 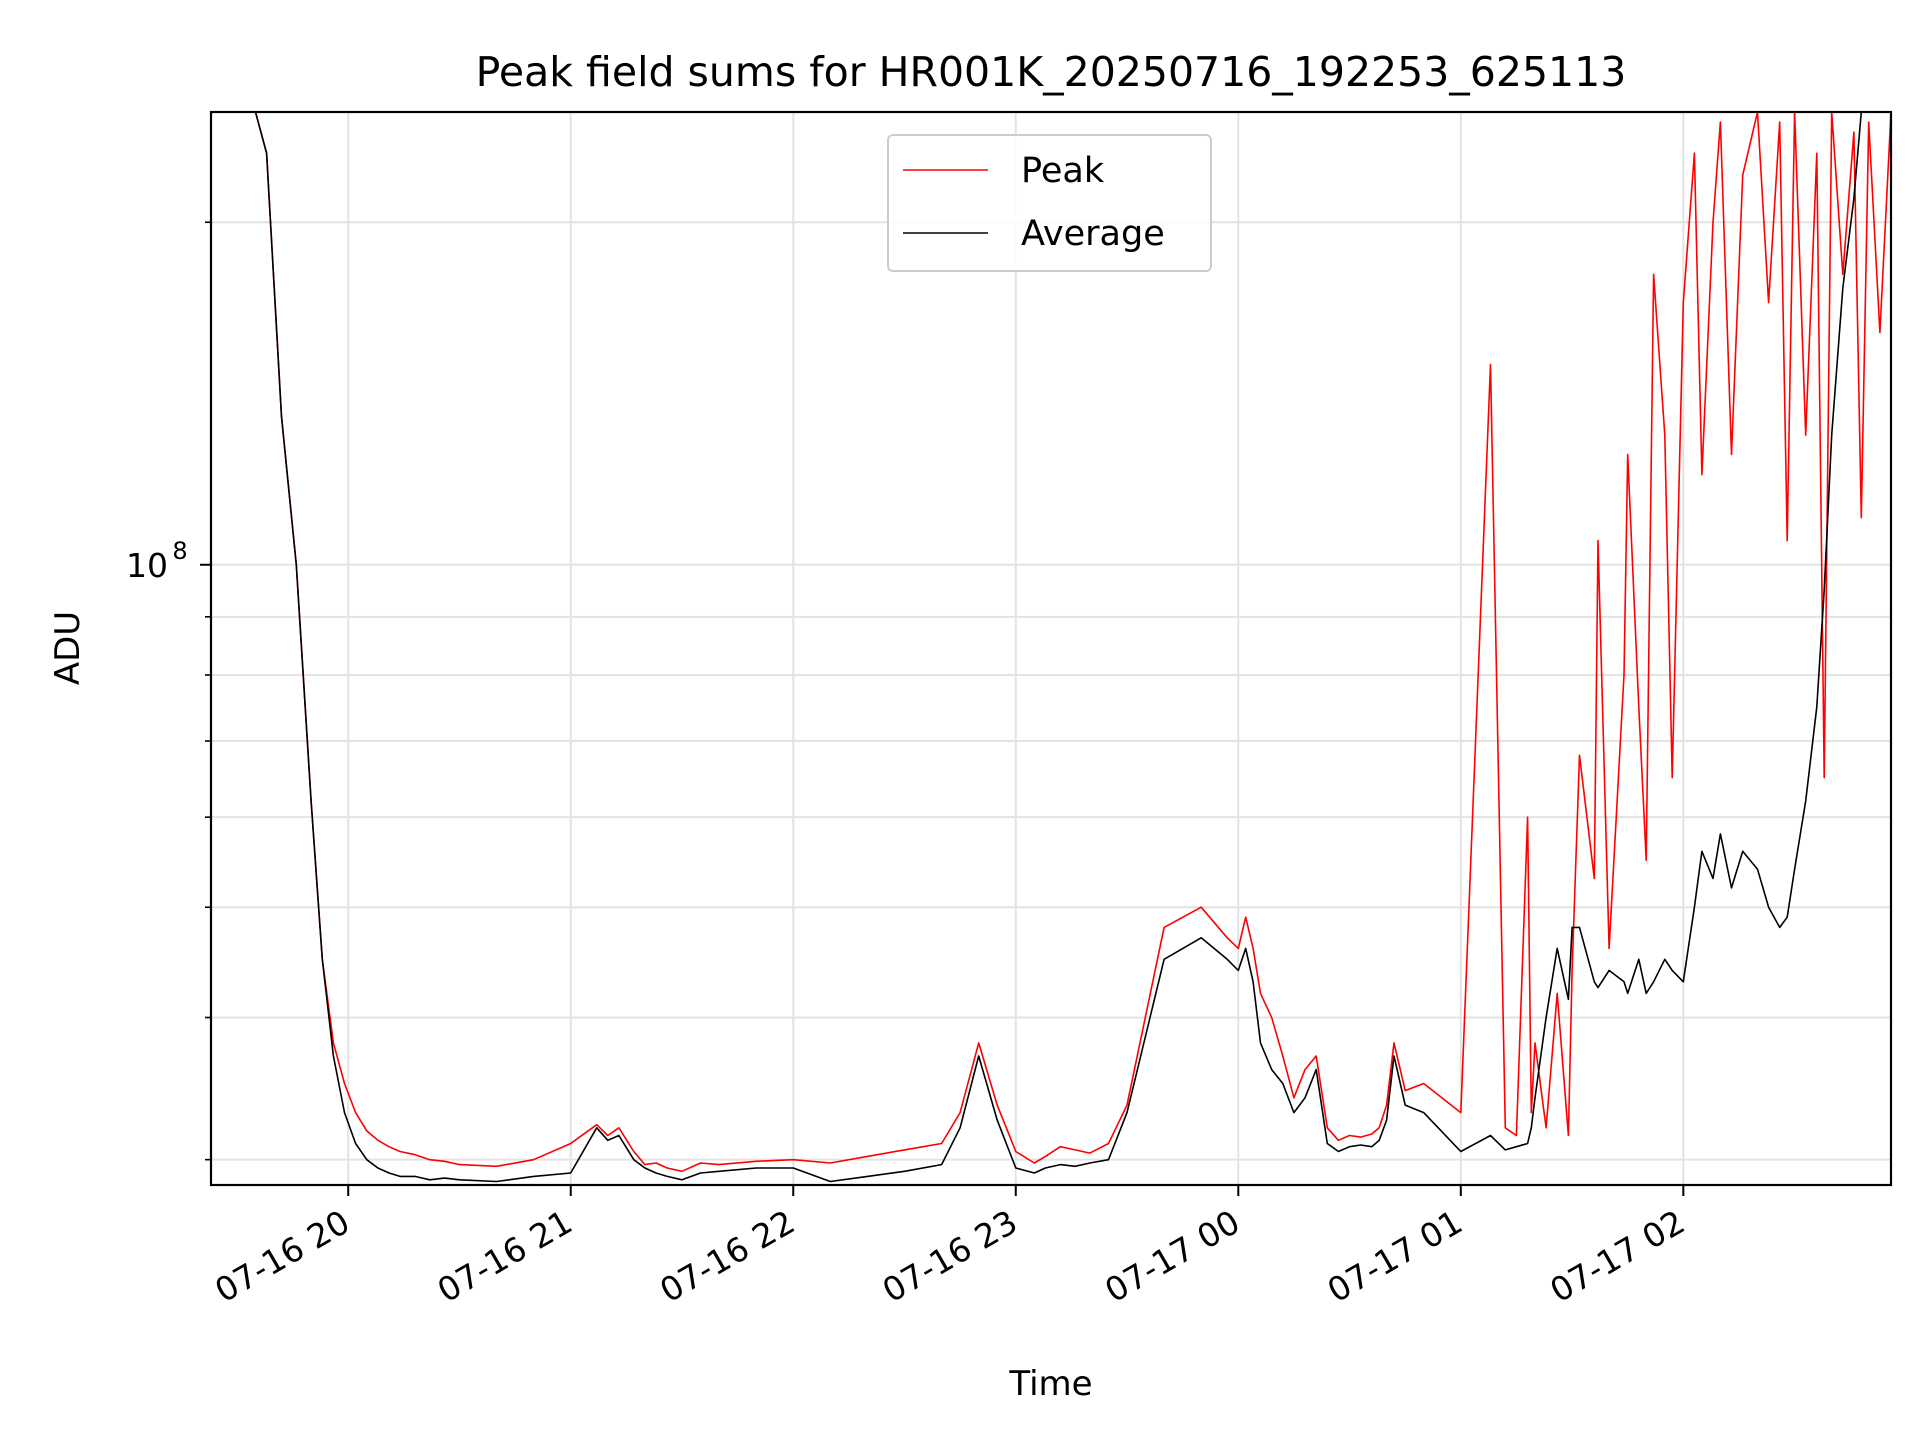 What do you see at coordinates (68, 648) in the screenshot?
I see `y-axis-label: ADU` at bounding box center [68, 648].